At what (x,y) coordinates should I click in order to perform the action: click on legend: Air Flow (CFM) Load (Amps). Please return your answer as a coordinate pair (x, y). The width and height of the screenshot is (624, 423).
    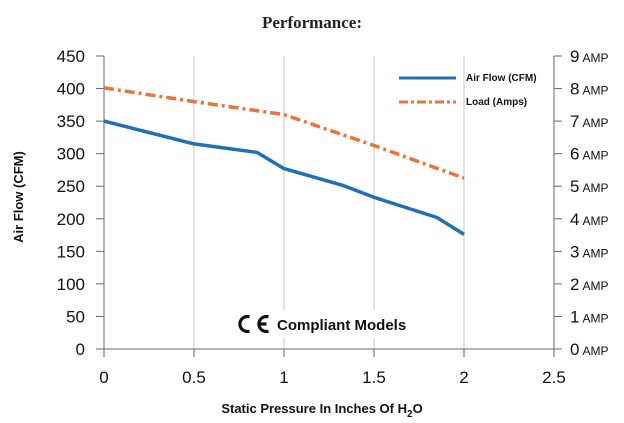
    Looking at the image, I should click on (468, 90).